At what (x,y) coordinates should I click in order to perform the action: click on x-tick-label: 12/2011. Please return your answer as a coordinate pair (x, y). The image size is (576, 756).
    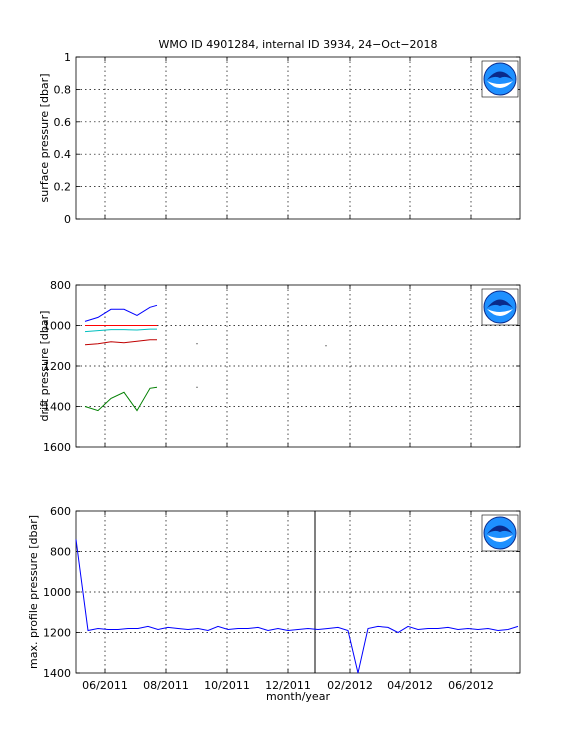
    Looking at the image, I should click on (288, 685).